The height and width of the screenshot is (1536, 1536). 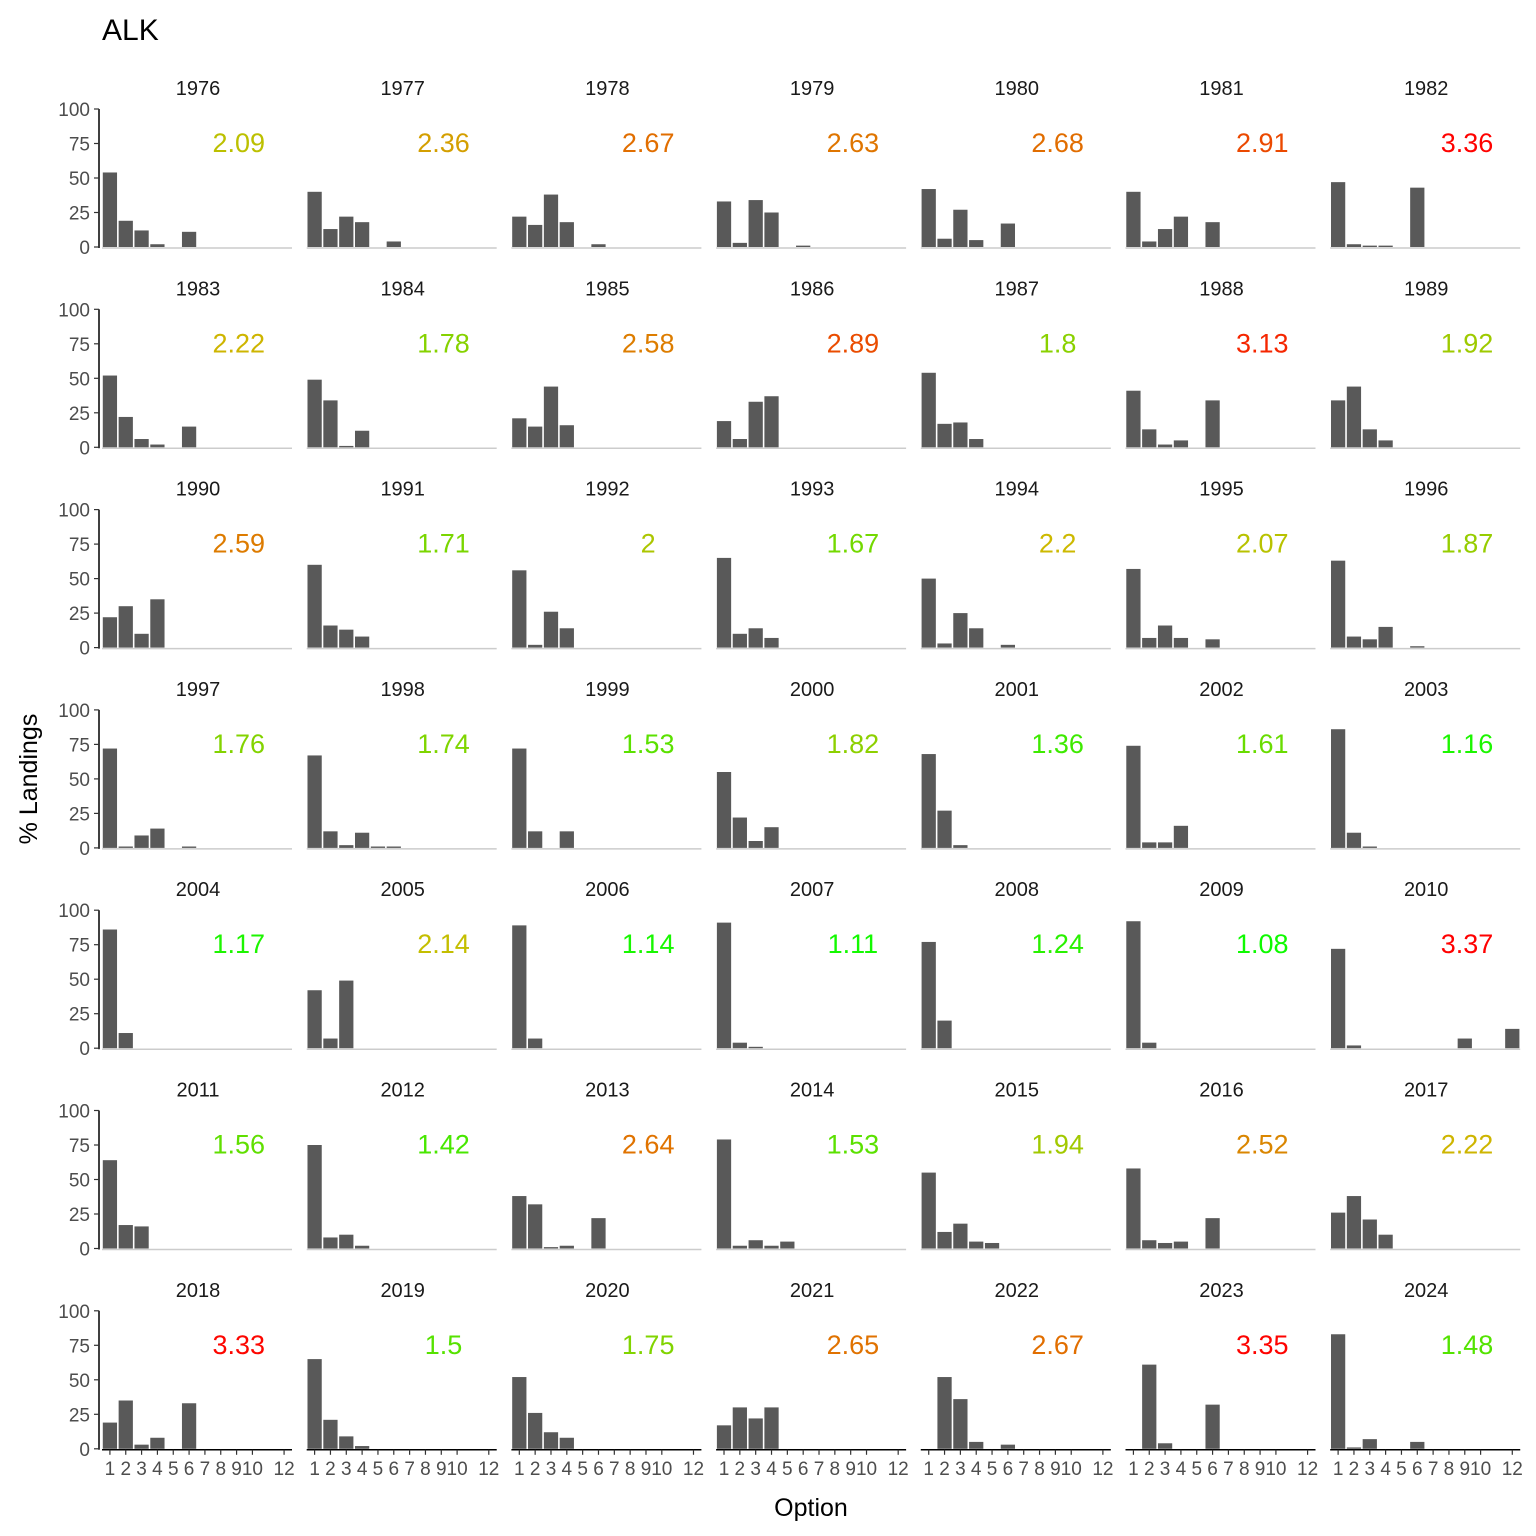 What do you see at coordinates (1057, 944) in the screenshot?
I see `panel-mean-value: 1.24` at bounding box center [1057, 944].